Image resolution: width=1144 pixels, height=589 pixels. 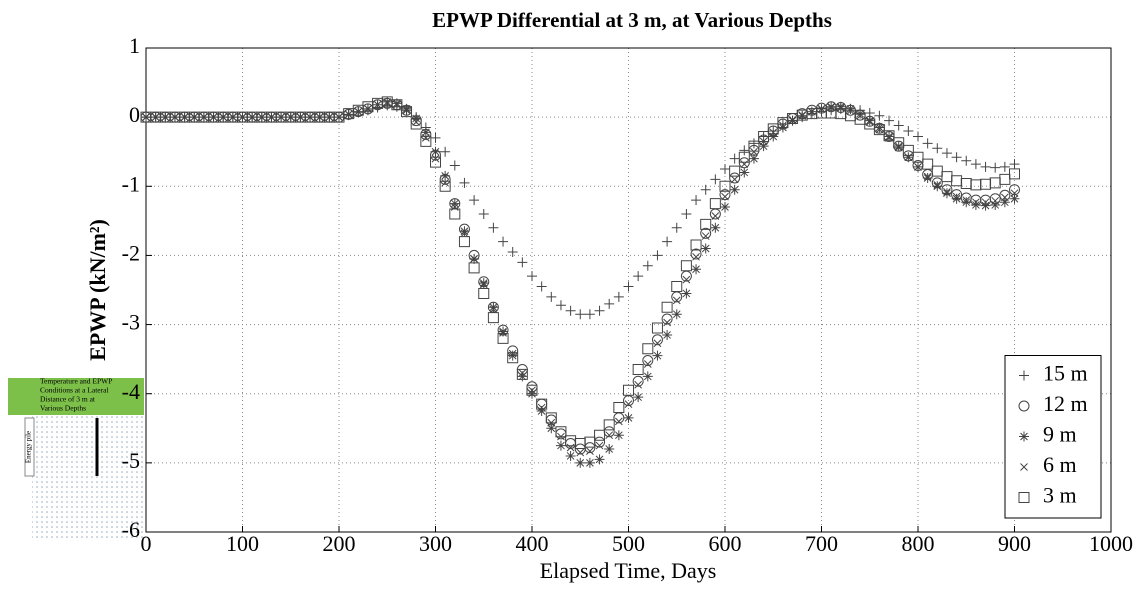 What do you see at coordinates (435, 543) in the screenshot?
I see `x-tick-label: 300` at bounding box center [435, 543].